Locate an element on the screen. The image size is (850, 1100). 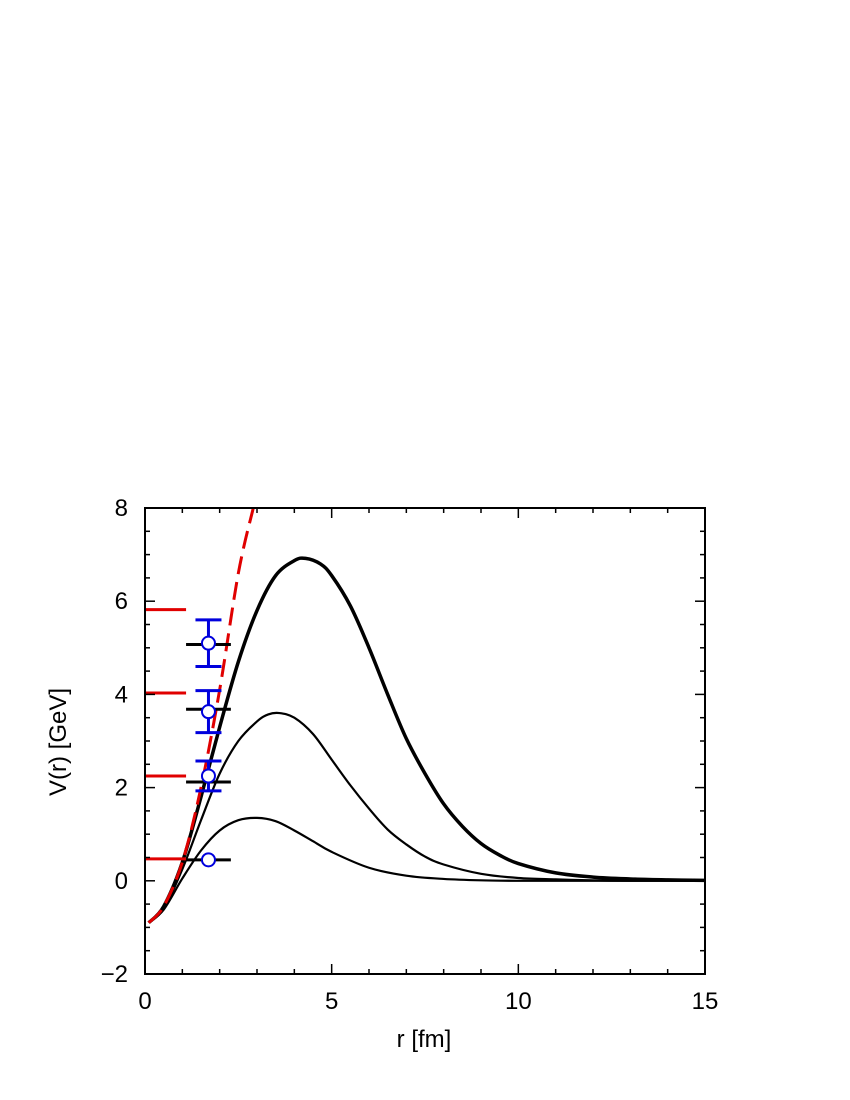
y-tick-label: 8 is located at coordinates (121, 508).